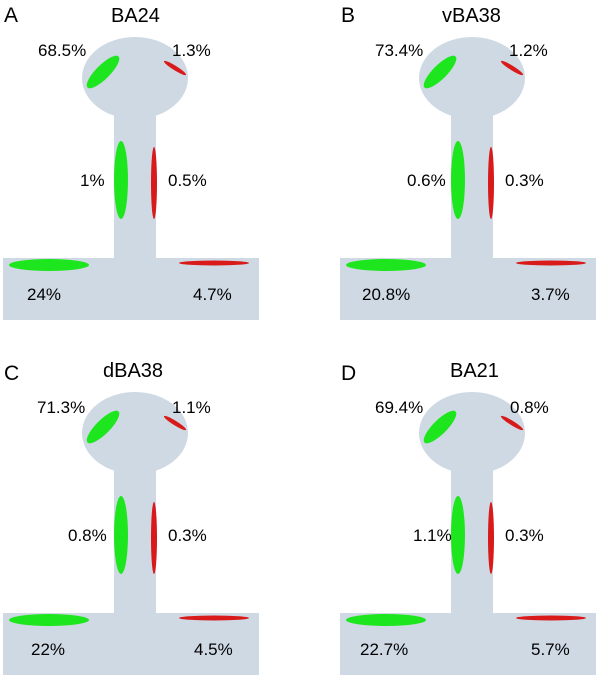 This screenshot has height=677, width=600. I want to click on neck-left-percent: 1%, so click(92, 180).